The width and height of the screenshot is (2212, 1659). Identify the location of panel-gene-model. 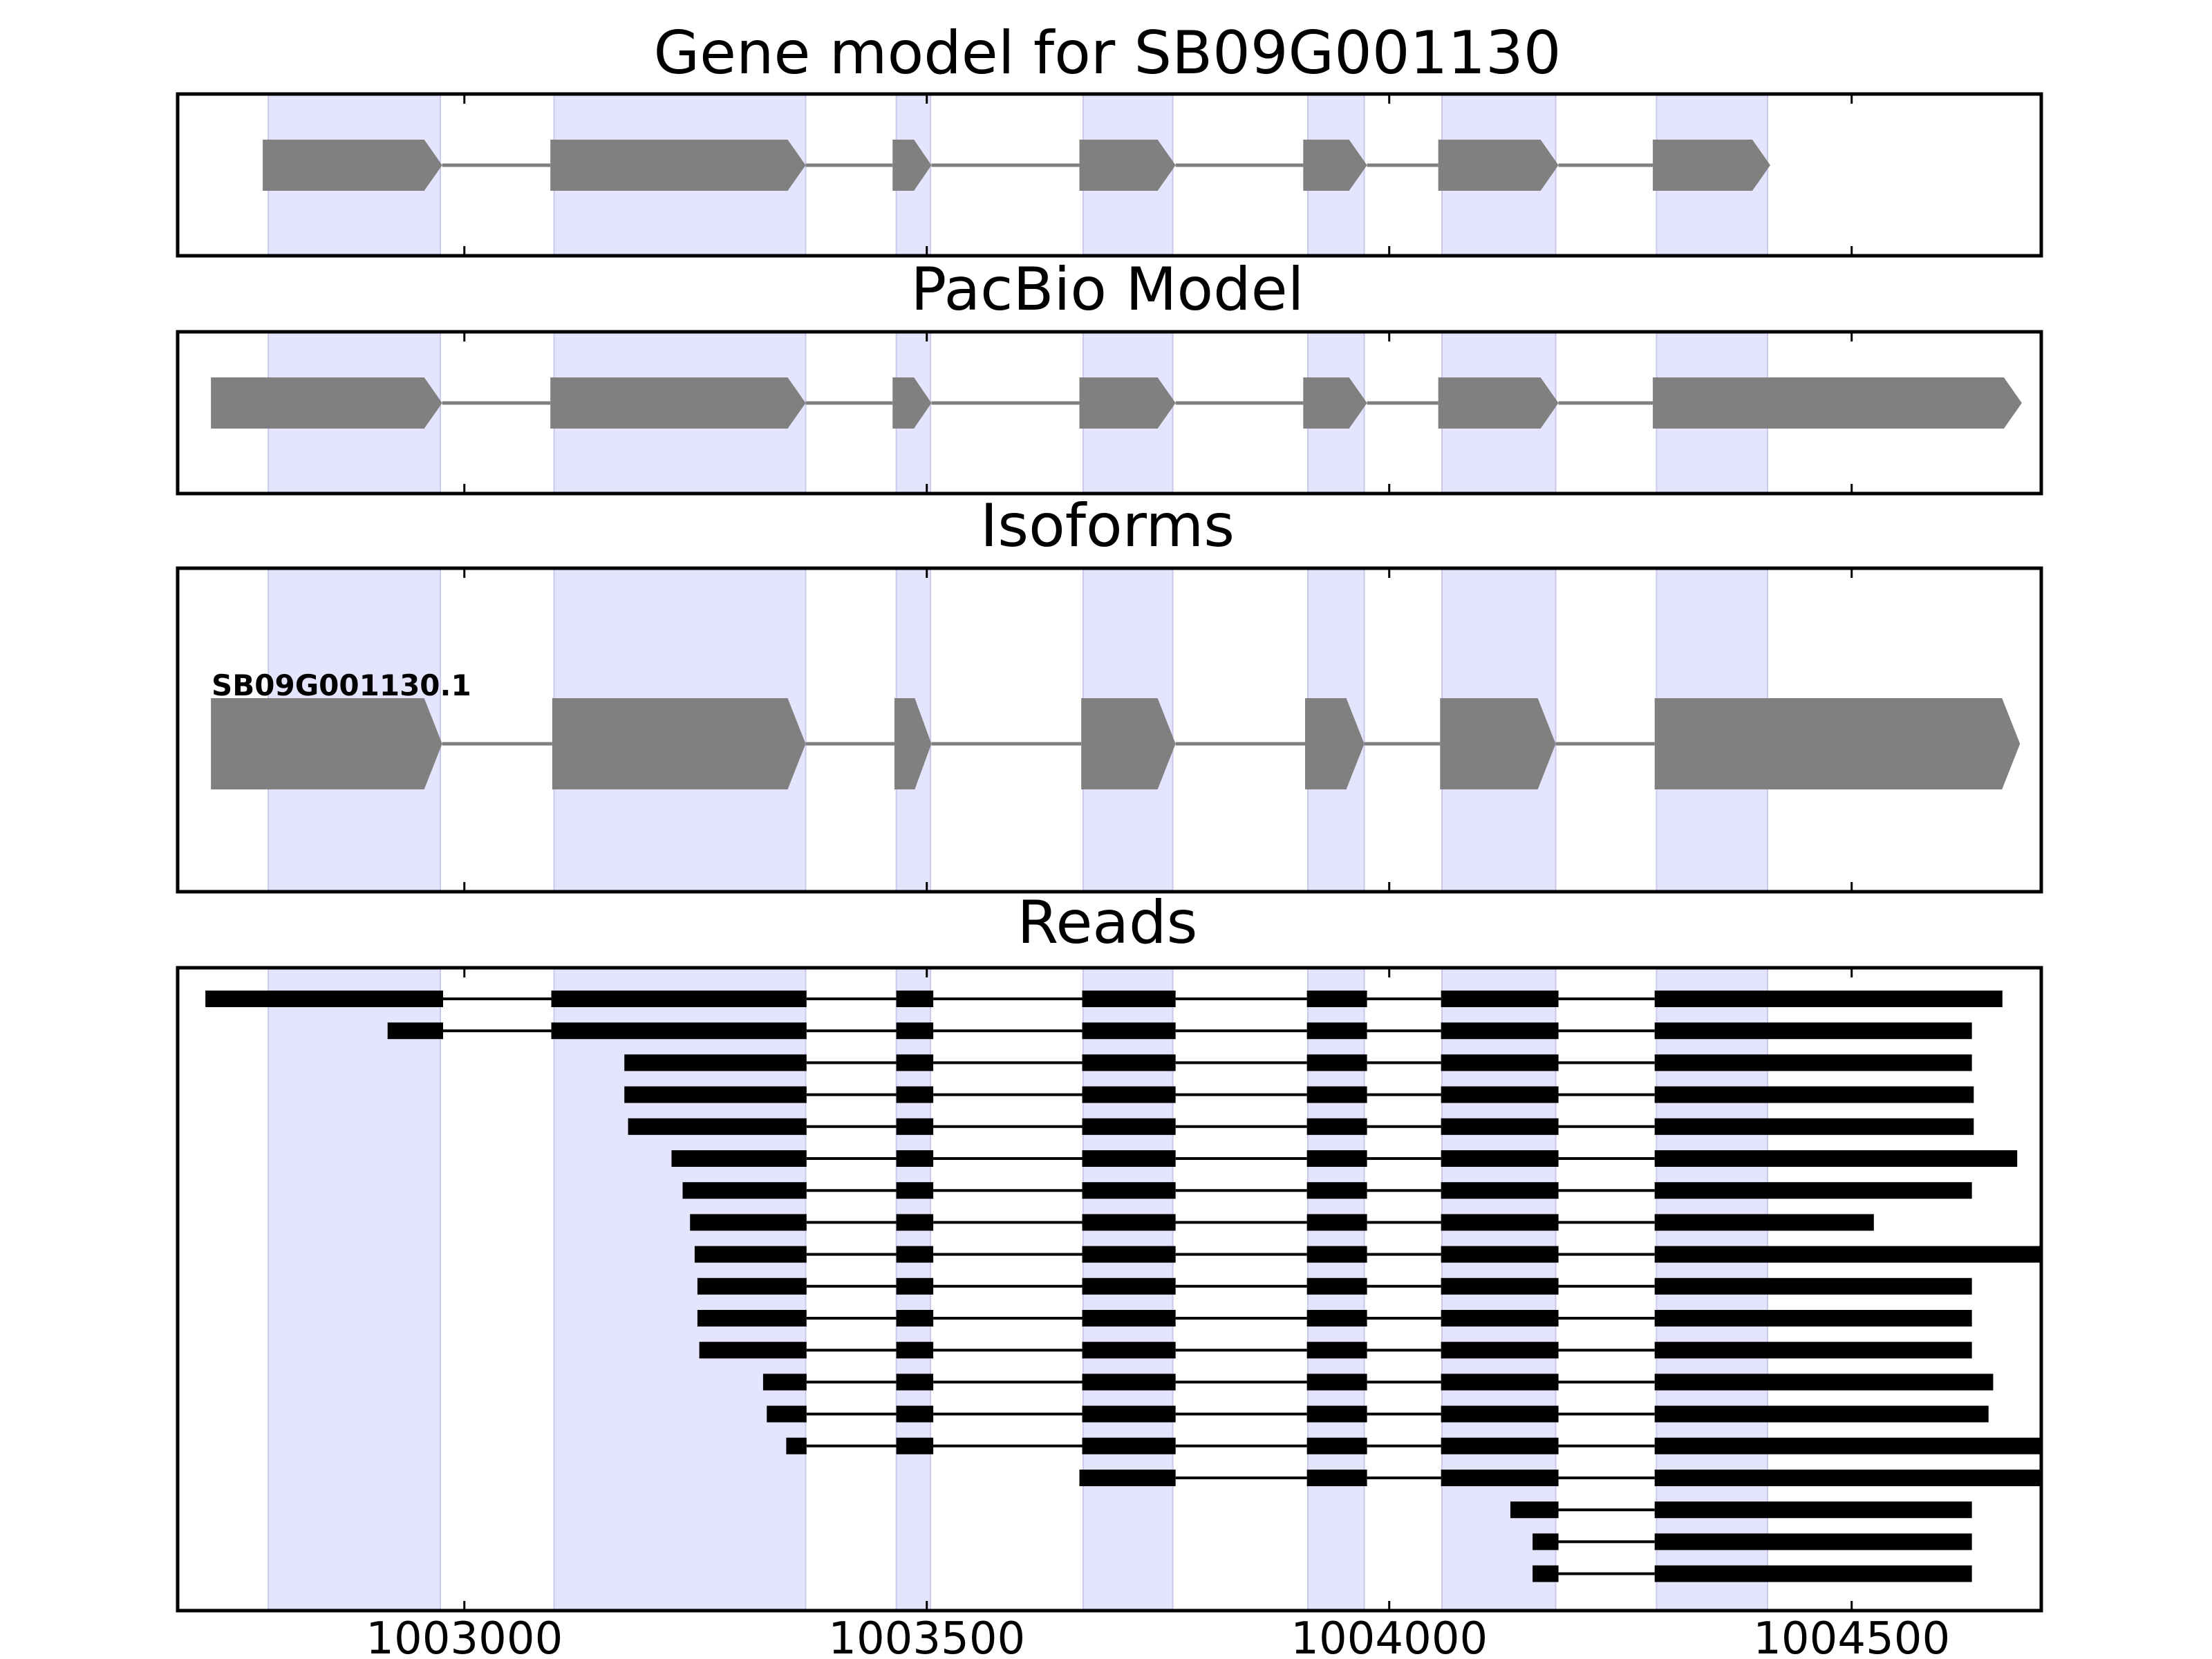
(1110, 175).